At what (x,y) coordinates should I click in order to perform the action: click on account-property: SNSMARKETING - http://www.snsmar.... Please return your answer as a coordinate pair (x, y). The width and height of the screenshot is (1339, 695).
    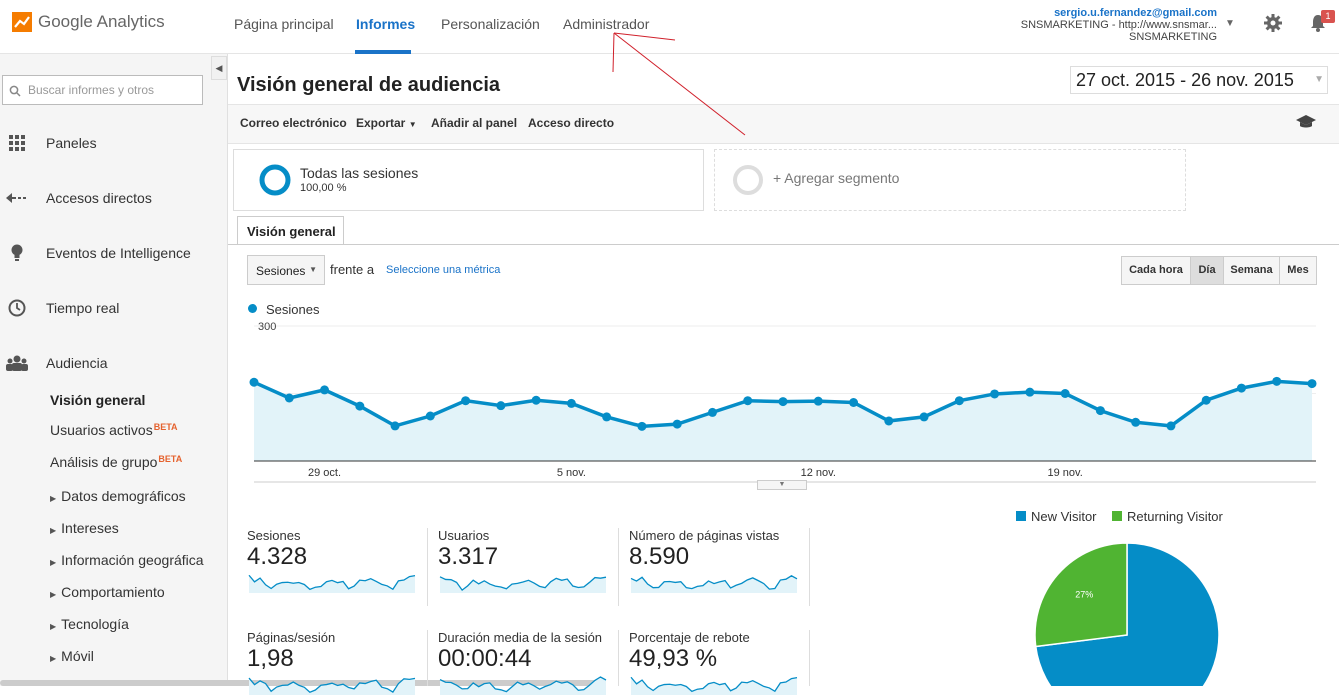
    Looking at the image, I should click on (1118, 25).